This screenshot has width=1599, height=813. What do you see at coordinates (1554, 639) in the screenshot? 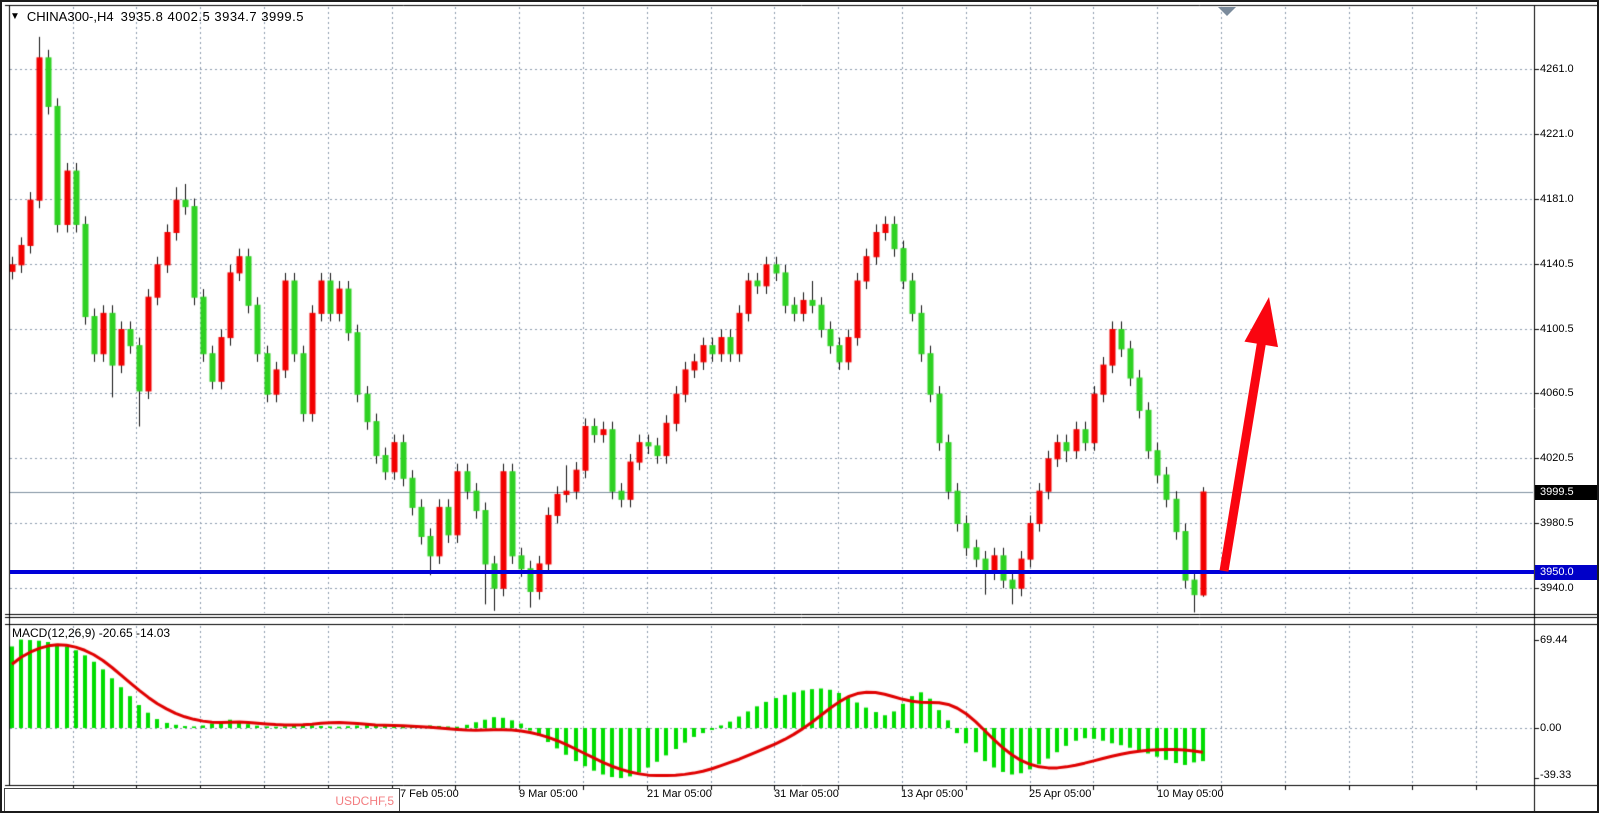
I see `macd-axis-label: 69.44` at bounding box center [1554, 639].